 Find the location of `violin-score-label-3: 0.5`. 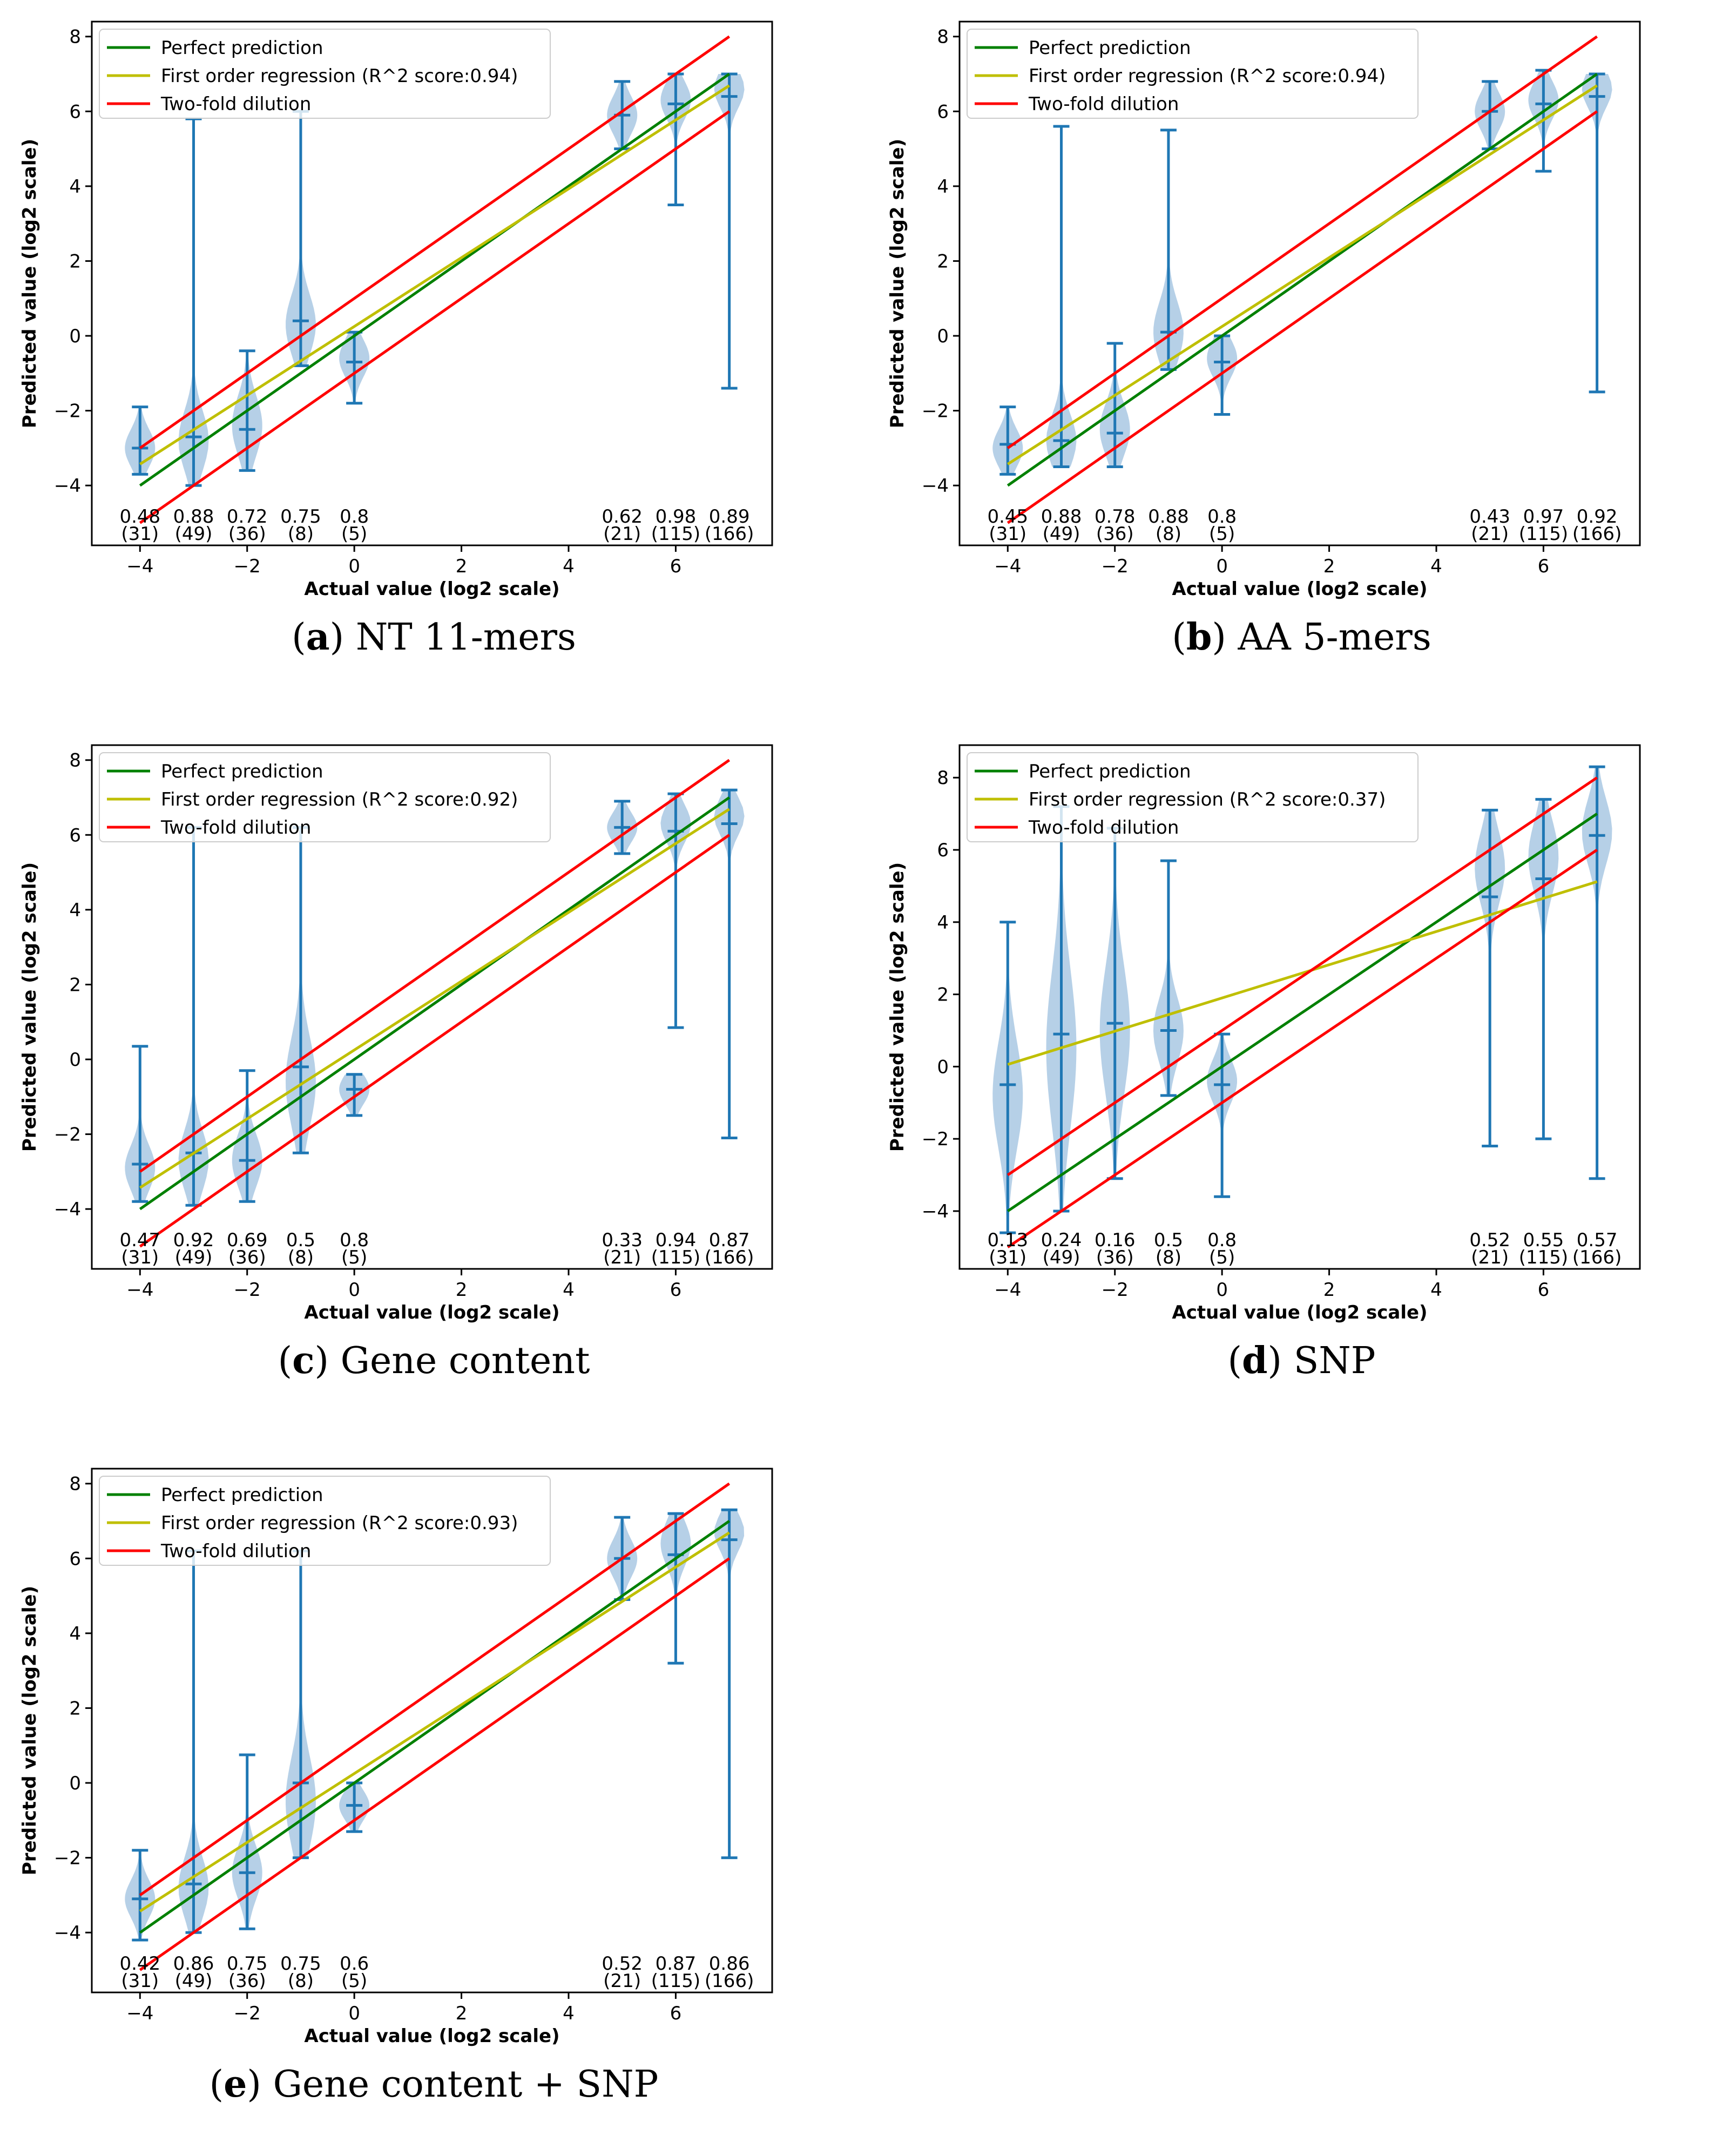

violin-score-label-3: 0.5 is located at coordinates (1168, 1240).